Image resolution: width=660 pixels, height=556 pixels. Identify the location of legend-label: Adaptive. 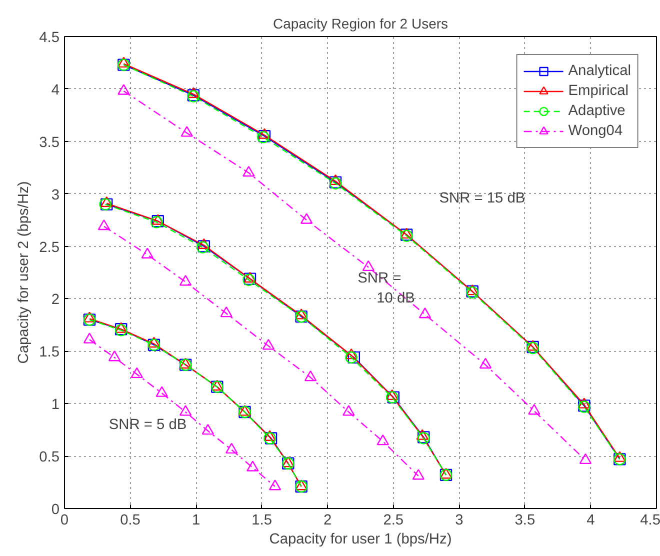
(597, 111).